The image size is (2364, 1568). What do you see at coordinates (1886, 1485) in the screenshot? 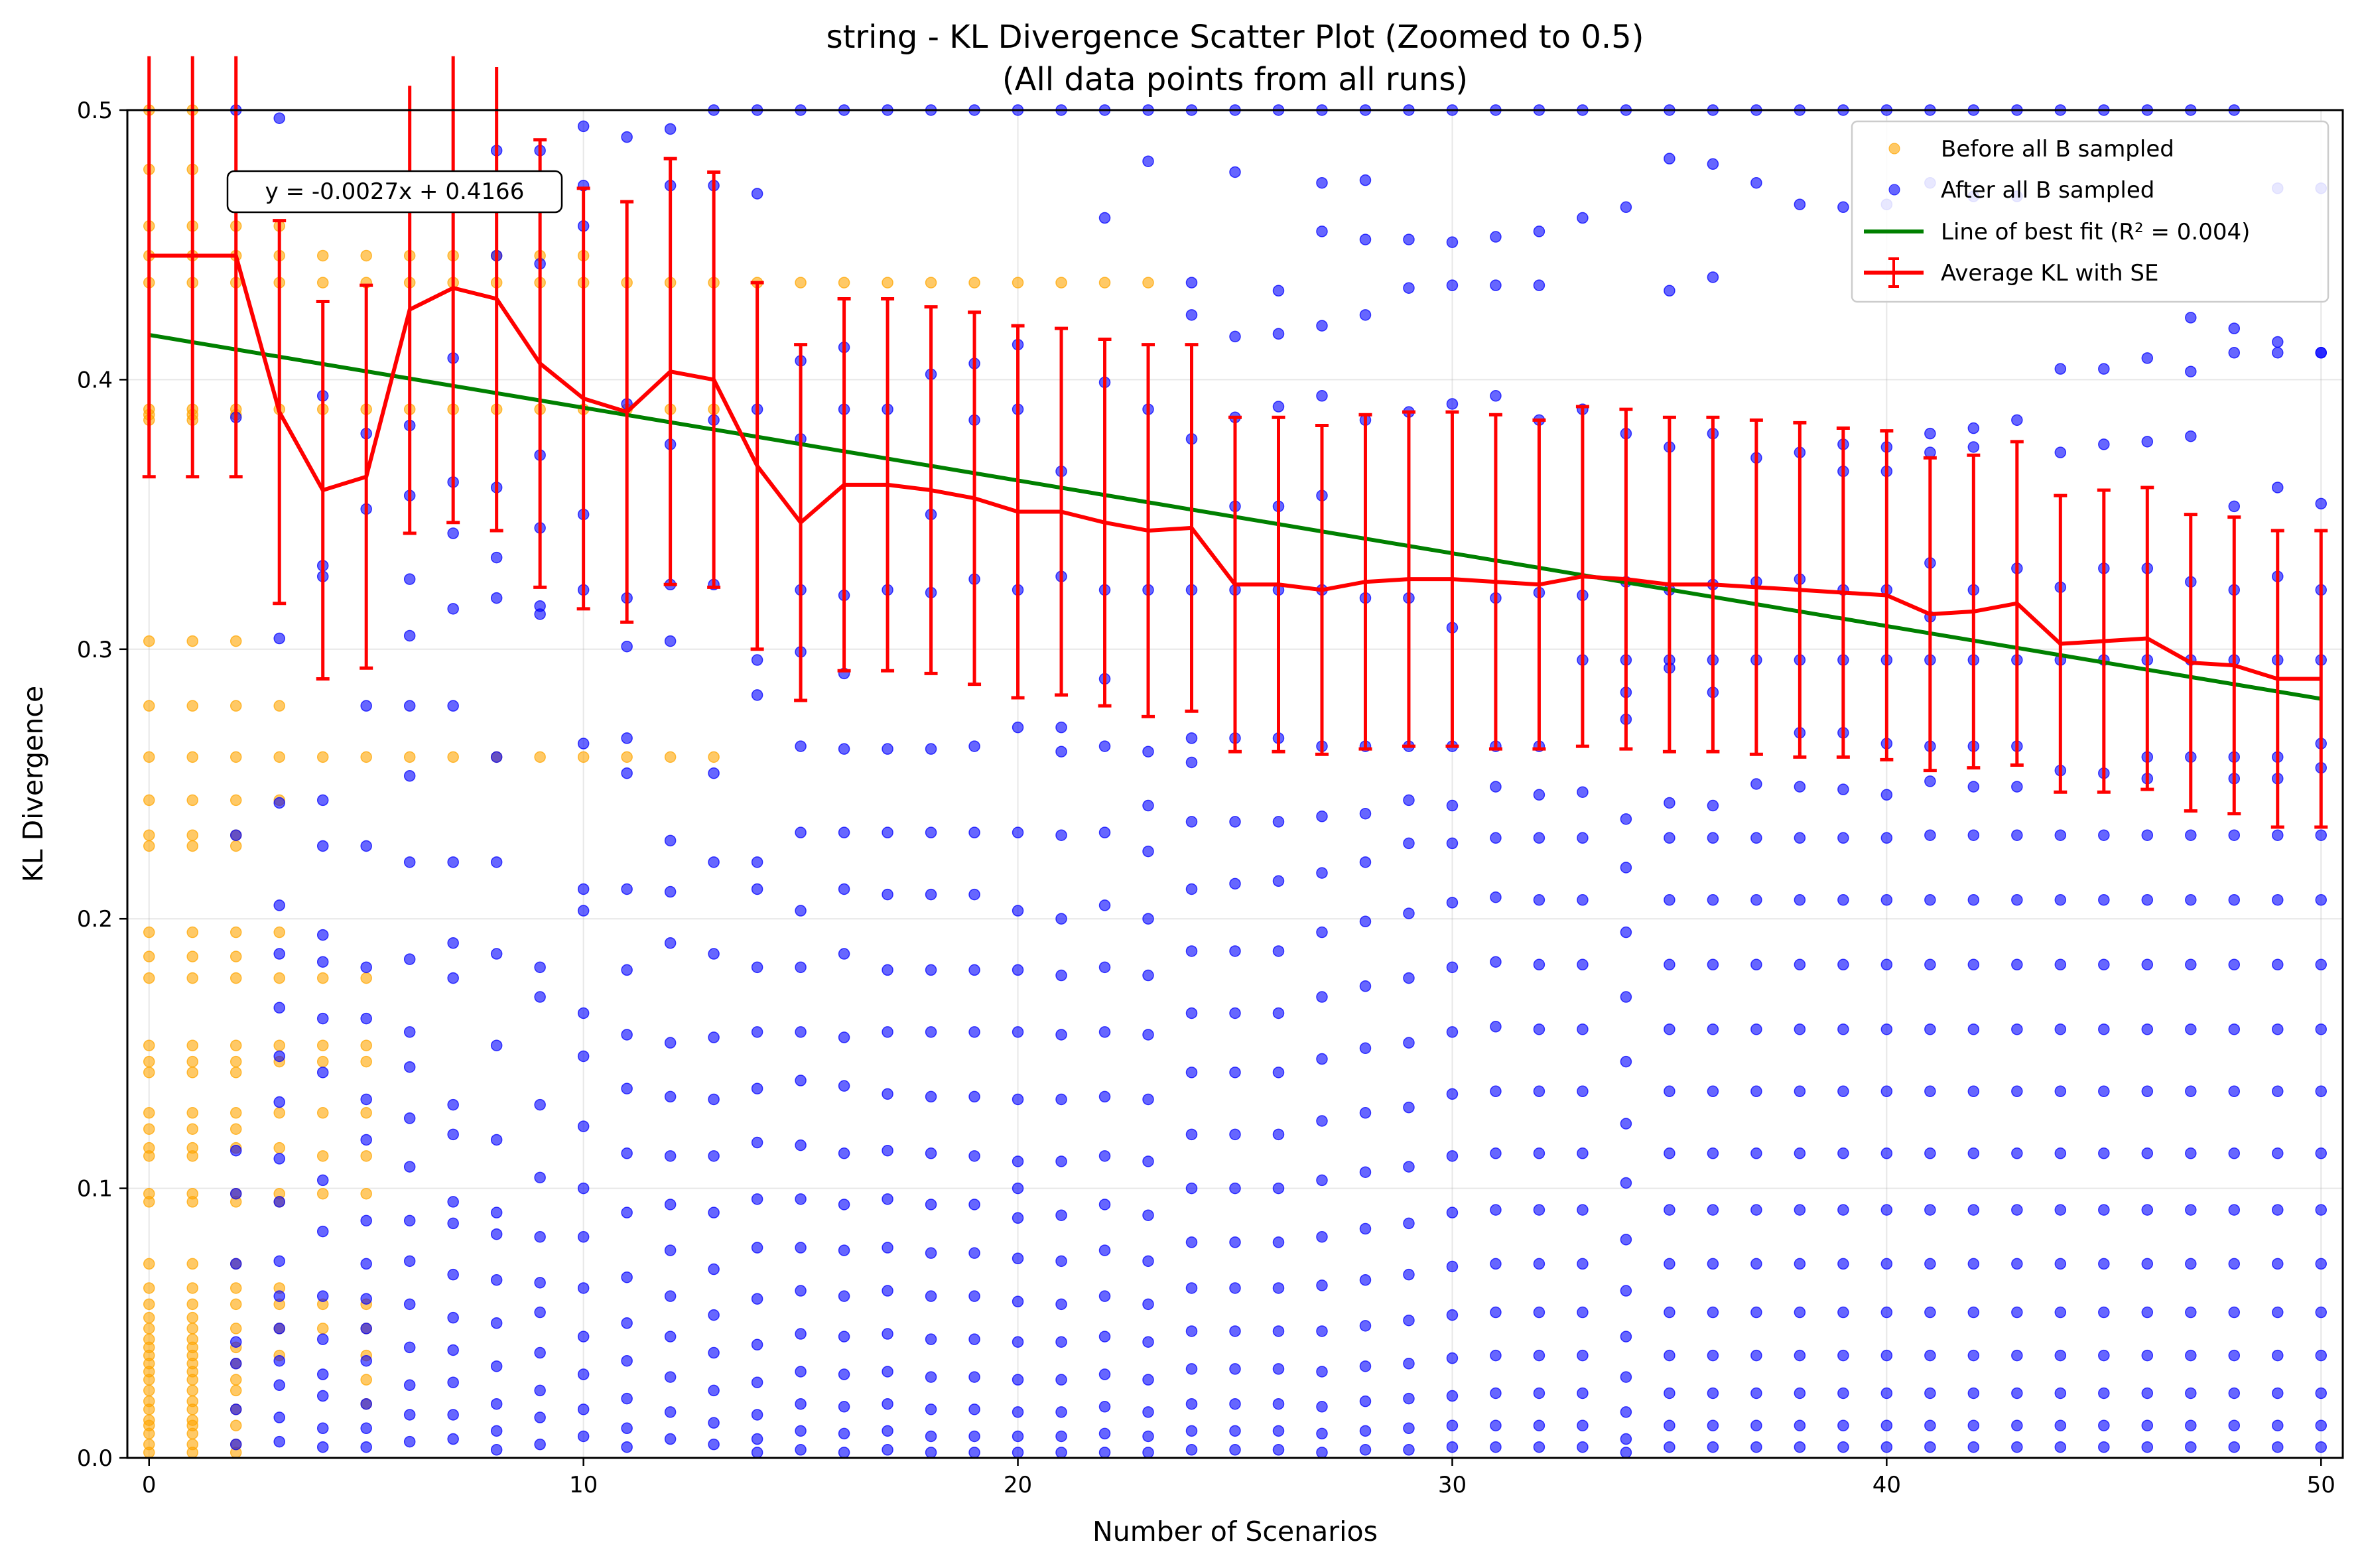
I see `x-tick-label: 40` at bounding box center [1886, 1485].